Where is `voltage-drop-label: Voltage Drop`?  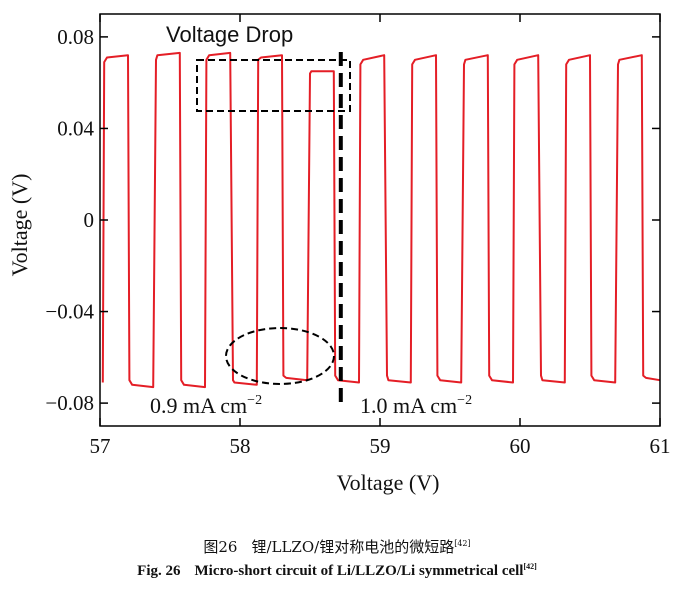
voltage-drop-label: Voltage Drop is located at coordinates (229, 34).